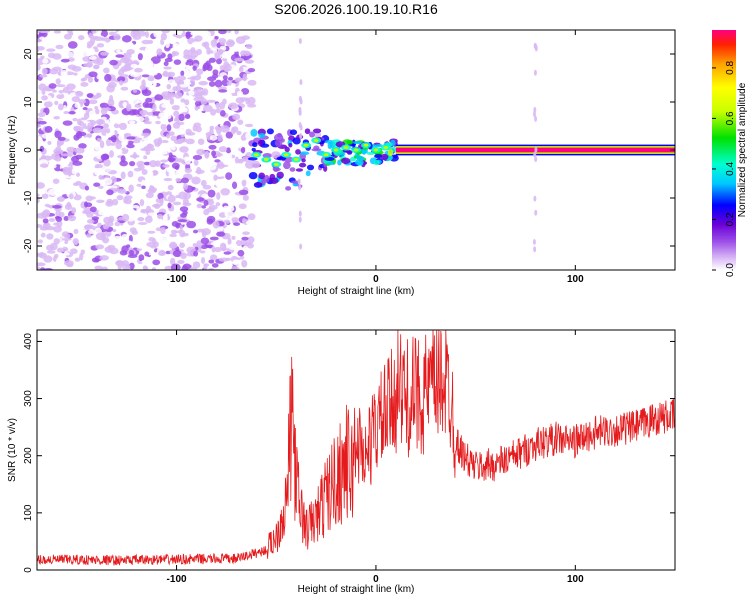 The image size is (750, 600). Describe the element at coordinates (12, 150) in the screenshot. I see `heatmap-y-axis-label: Frequency (Hz)` at that location.